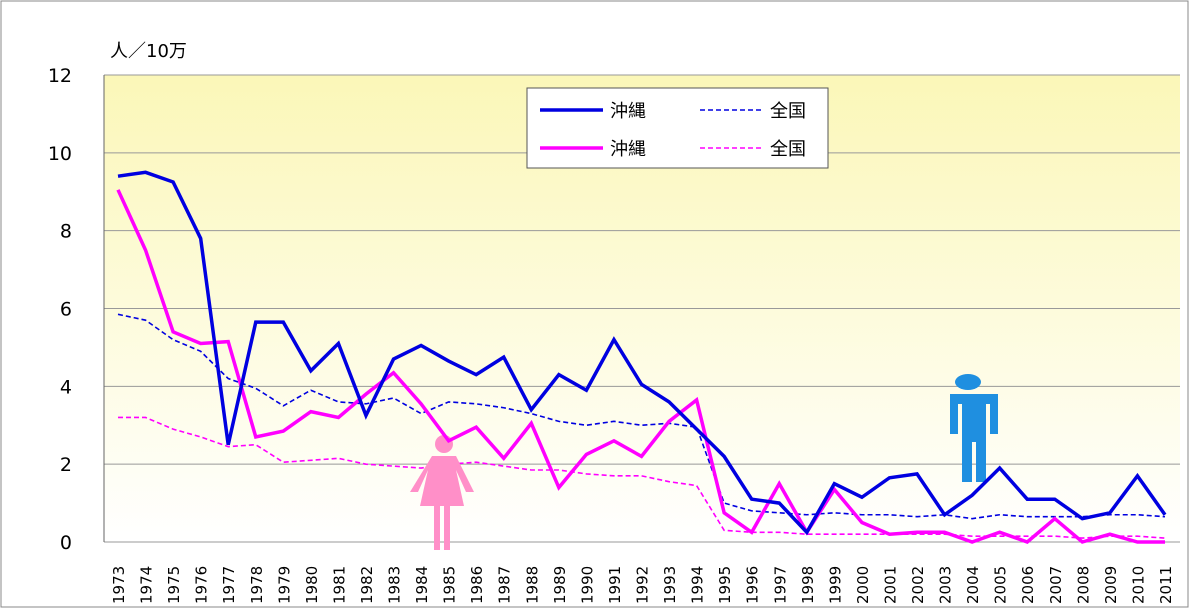 This screenshot has width=1189, height=612. Describe the element at coordinates (1028, 585) in the screenshot. I see `x-tick-label: 2006` at that location.